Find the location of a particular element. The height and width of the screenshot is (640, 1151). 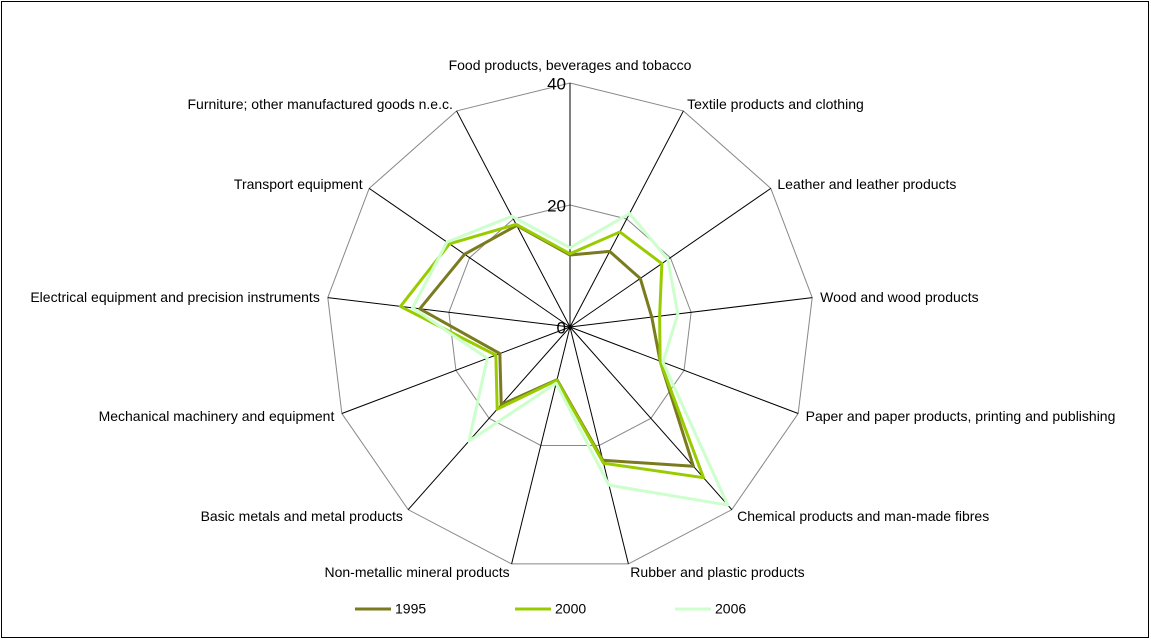

legend-label: 2000 is located at coordinates (570, 609).